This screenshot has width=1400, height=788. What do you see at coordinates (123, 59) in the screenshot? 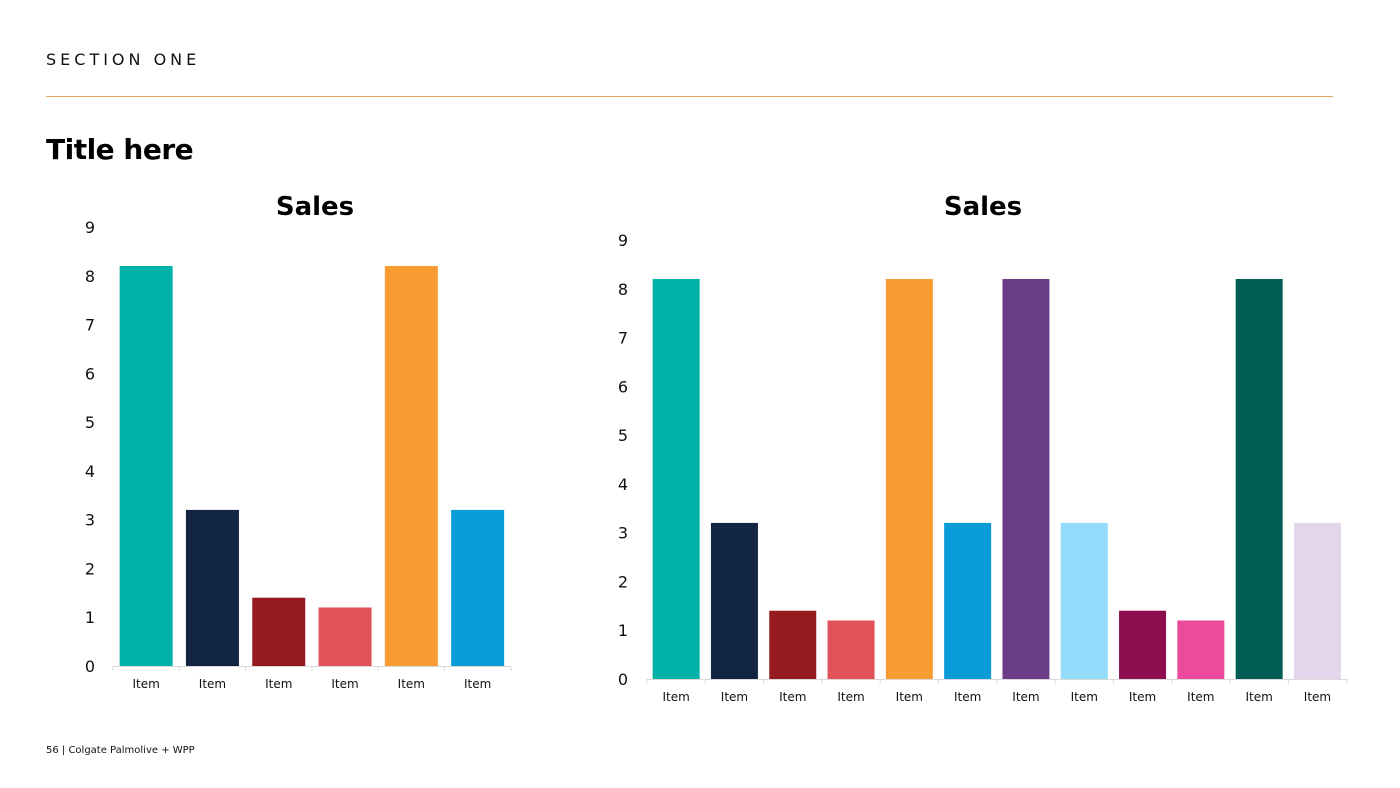
I see `section-label: SECTION ONE` at bounding box center [123, 59].